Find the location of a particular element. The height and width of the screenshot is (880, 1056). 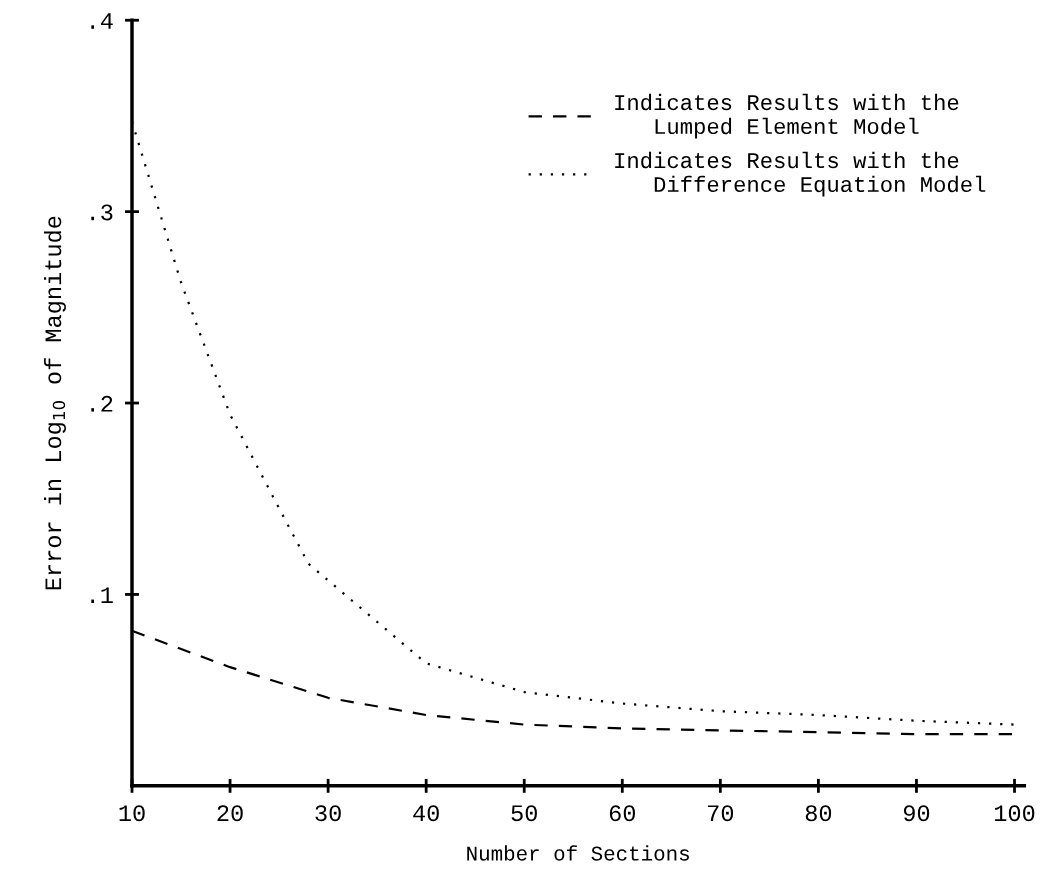

x-tick-label: 70 is located at coordinates (720, 813).